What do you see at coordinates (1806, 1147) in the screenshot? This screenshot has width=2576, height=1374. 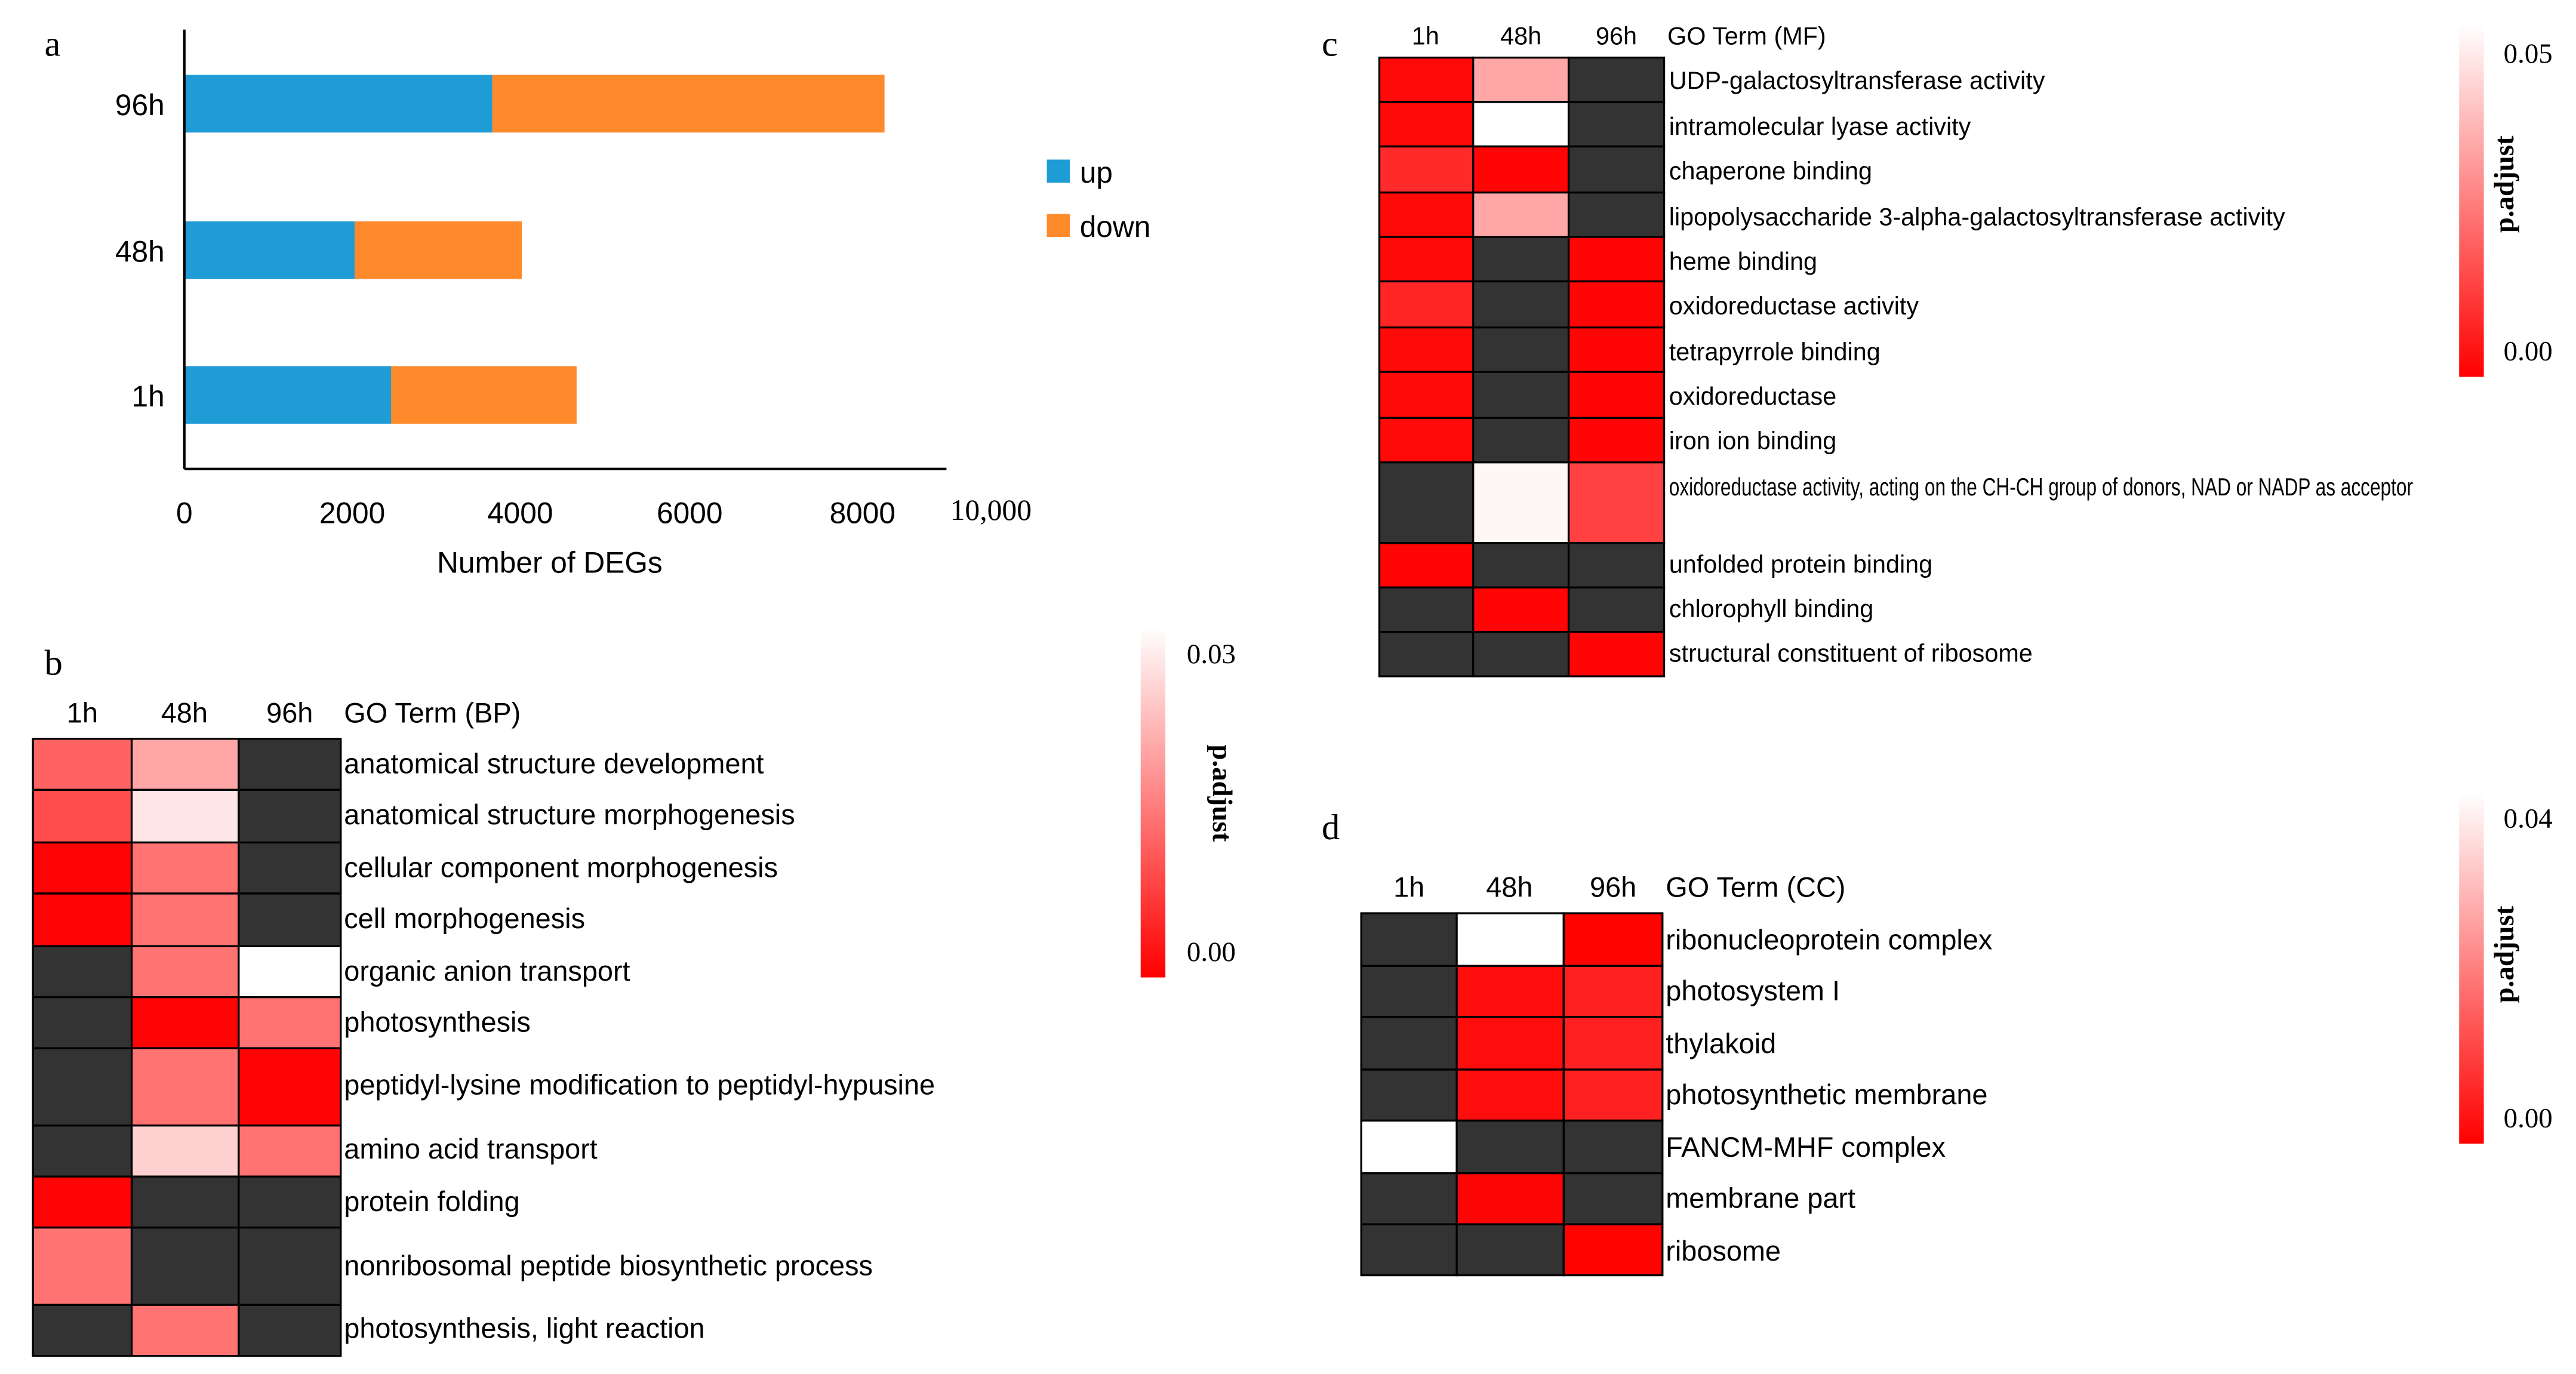 I see `row-label: FANCM-MHF complex` at bounding box center [1806, 1147].